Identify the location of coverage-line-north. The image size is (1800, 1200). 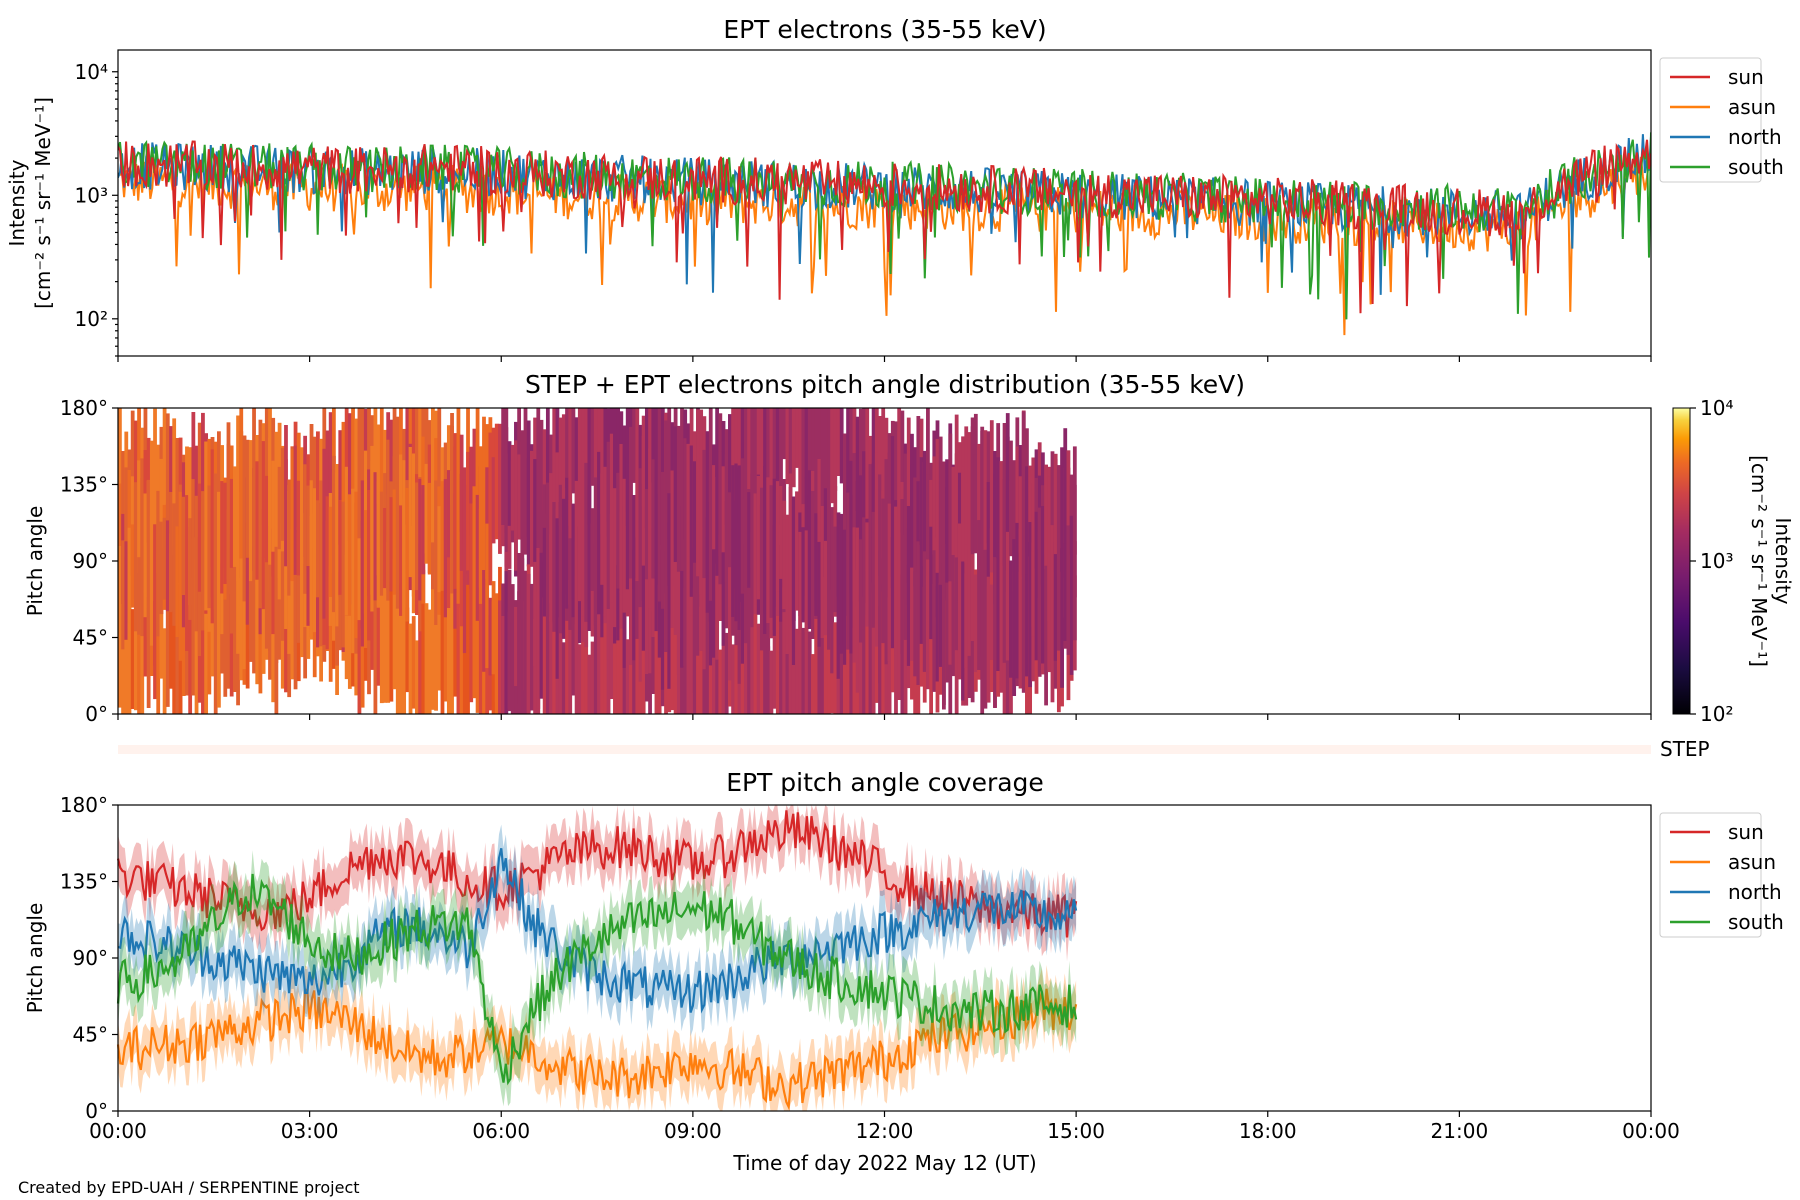
(597, 931).